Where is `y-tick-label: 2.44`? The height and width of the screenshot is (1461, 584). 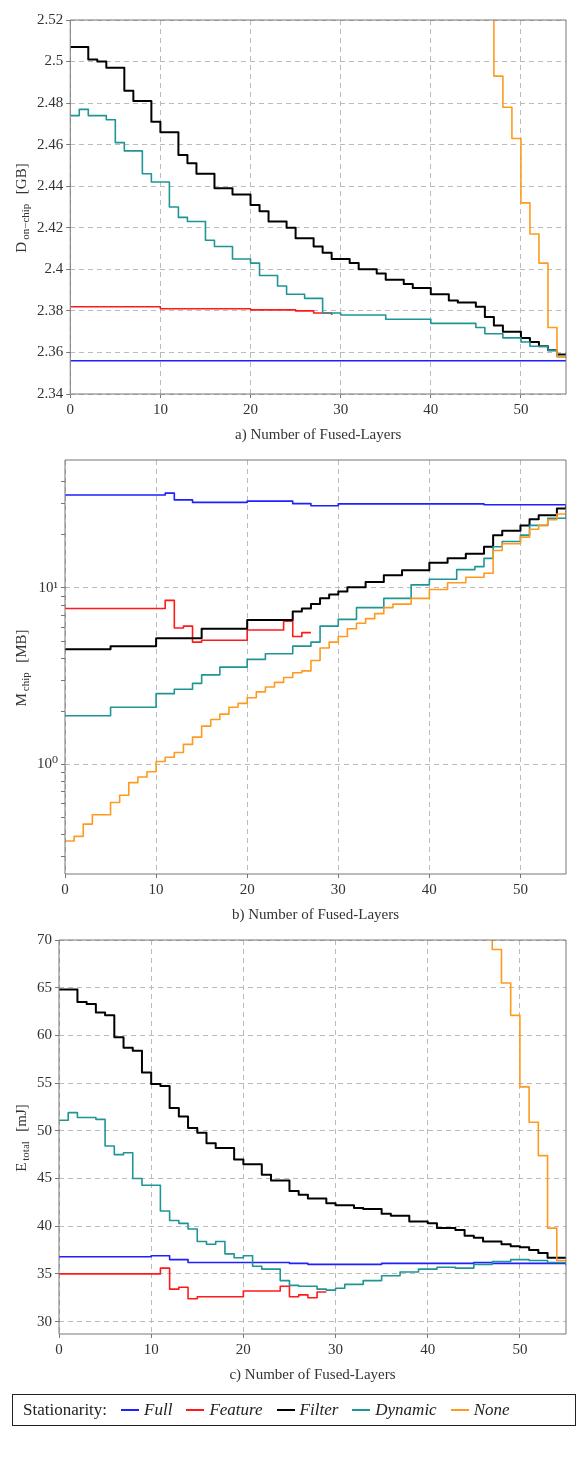
y-tick-label: 2.44 is located at coordinates (50, 185).